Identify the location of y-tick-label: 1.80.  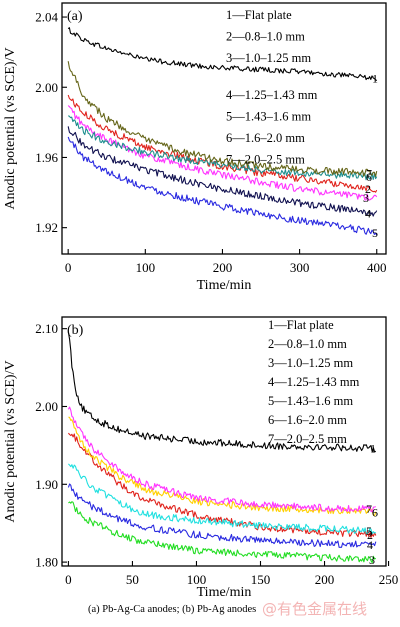
(46, 562).